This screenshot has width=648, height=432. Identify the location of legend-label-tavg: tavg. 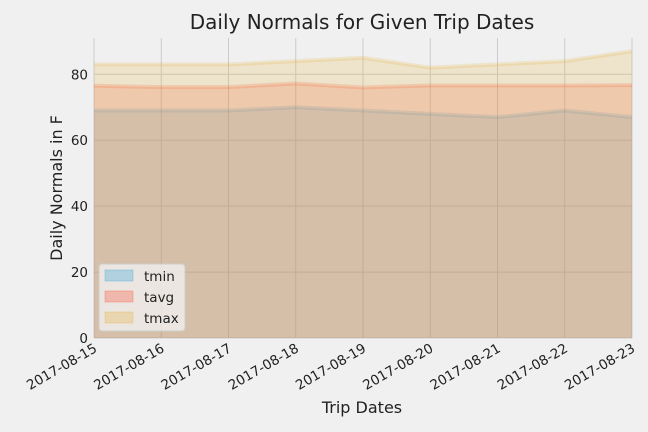
(159, 298).